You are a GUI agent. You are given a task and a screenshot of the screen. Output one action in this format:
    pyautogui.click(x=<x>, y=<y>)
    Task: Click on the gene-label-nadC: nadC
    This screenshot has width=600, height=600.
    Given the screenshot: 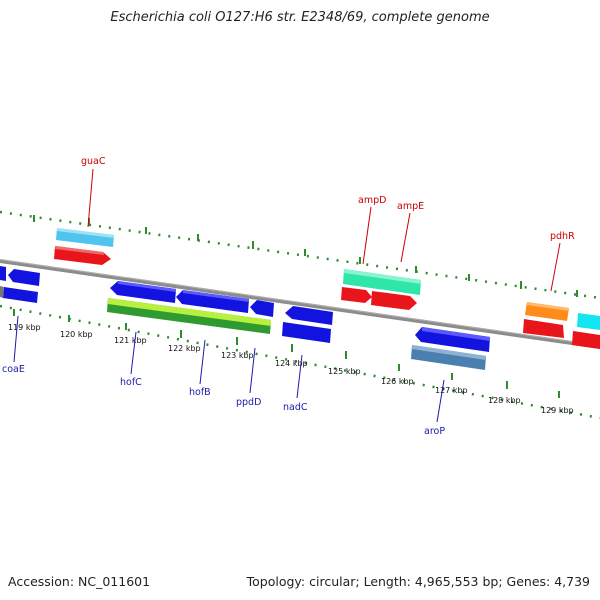 What is the action you would take?
    pyautogui.click(x=295, y=407)
    